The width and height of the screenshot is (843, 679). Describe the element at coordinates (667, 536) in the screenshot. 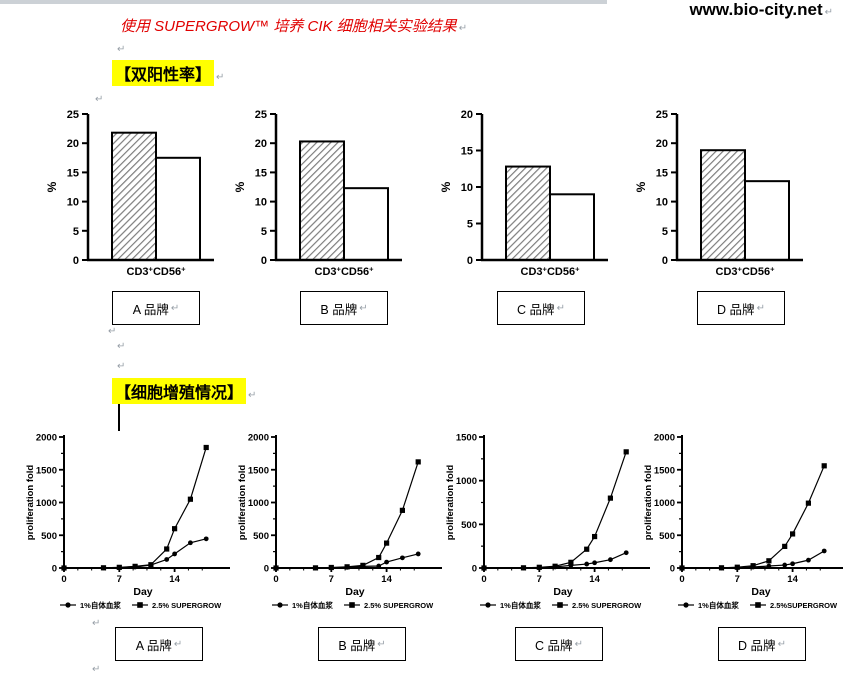

I see `svg-text: 500` at that location.